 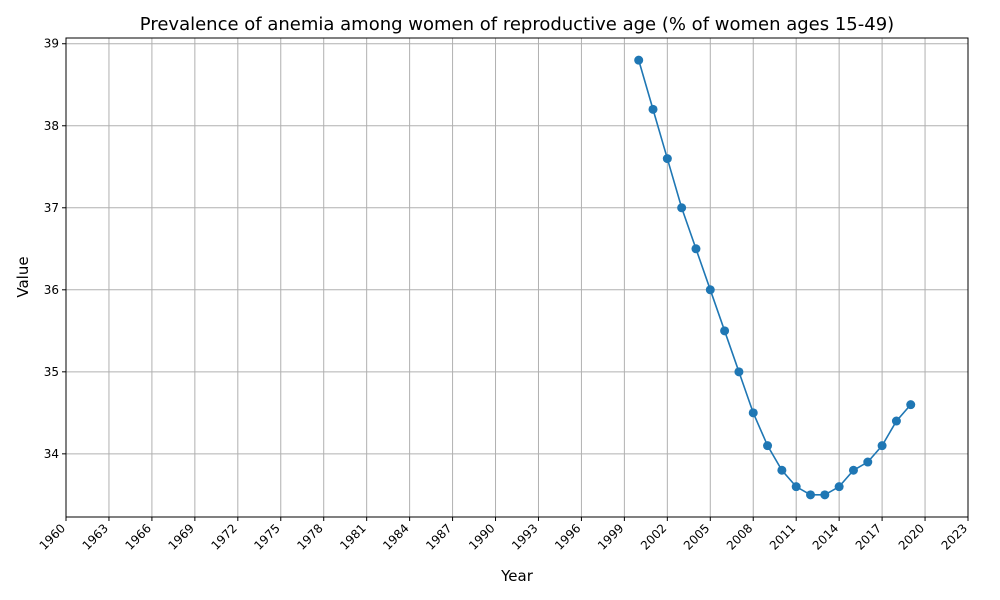 I want to click on y-tick-label: 34, so click(x=51, y=454).